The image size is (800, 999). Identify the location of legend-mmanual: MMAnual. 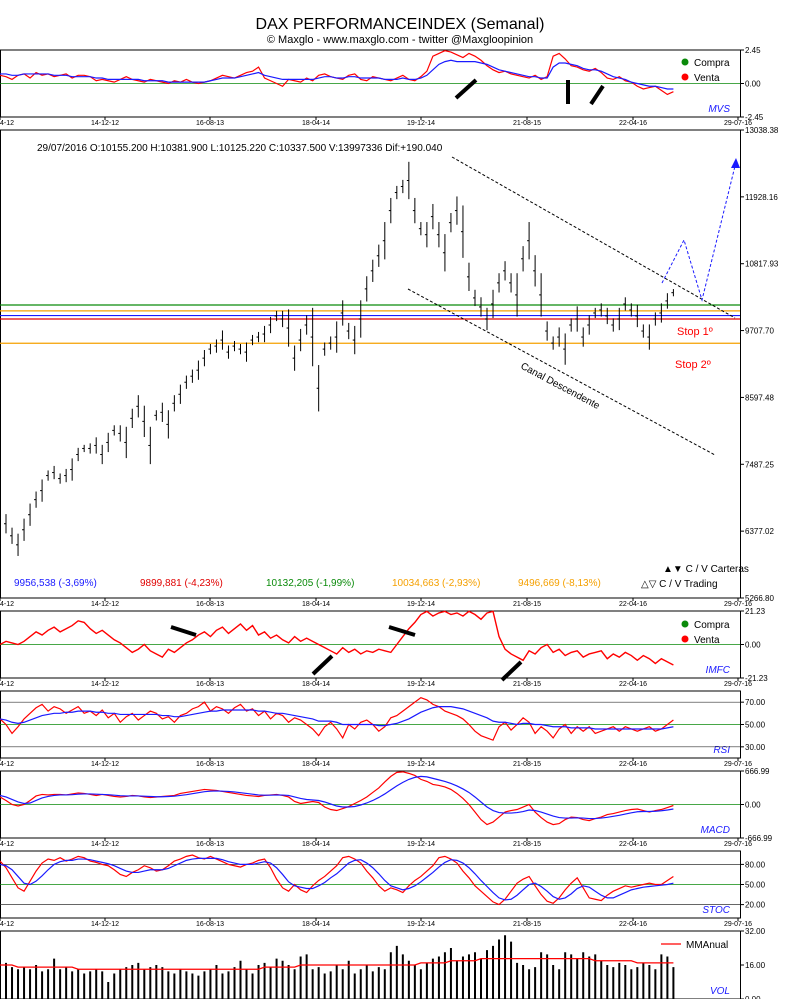
(707, 945).